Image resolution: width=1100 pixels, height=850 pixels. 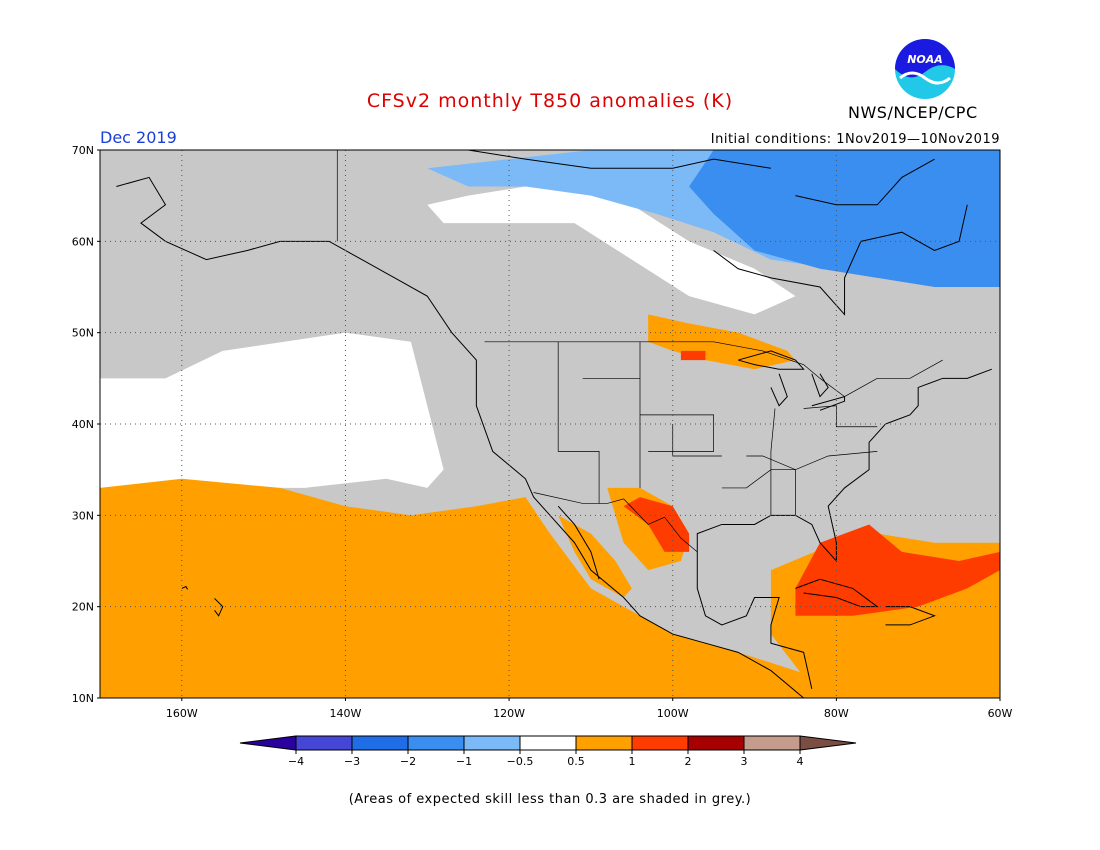 I want to click on colorbar-tick-label: 4, so click(x=800, y=761).